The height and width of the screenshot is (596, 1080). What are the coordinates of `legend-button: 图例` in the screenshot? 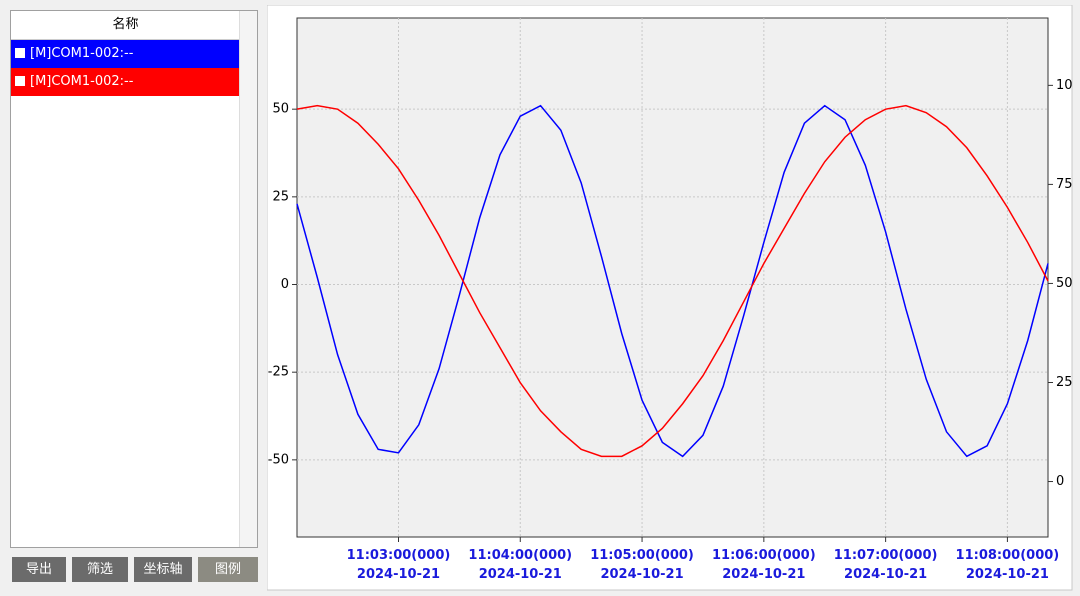 It's located at (228, 569).